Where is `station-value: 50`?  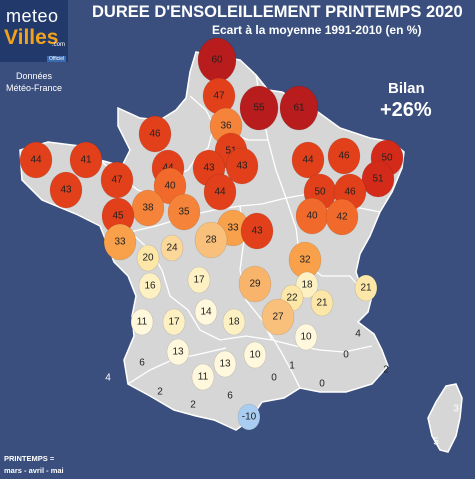
station-value: 50 is located at coordinates (387, 158).